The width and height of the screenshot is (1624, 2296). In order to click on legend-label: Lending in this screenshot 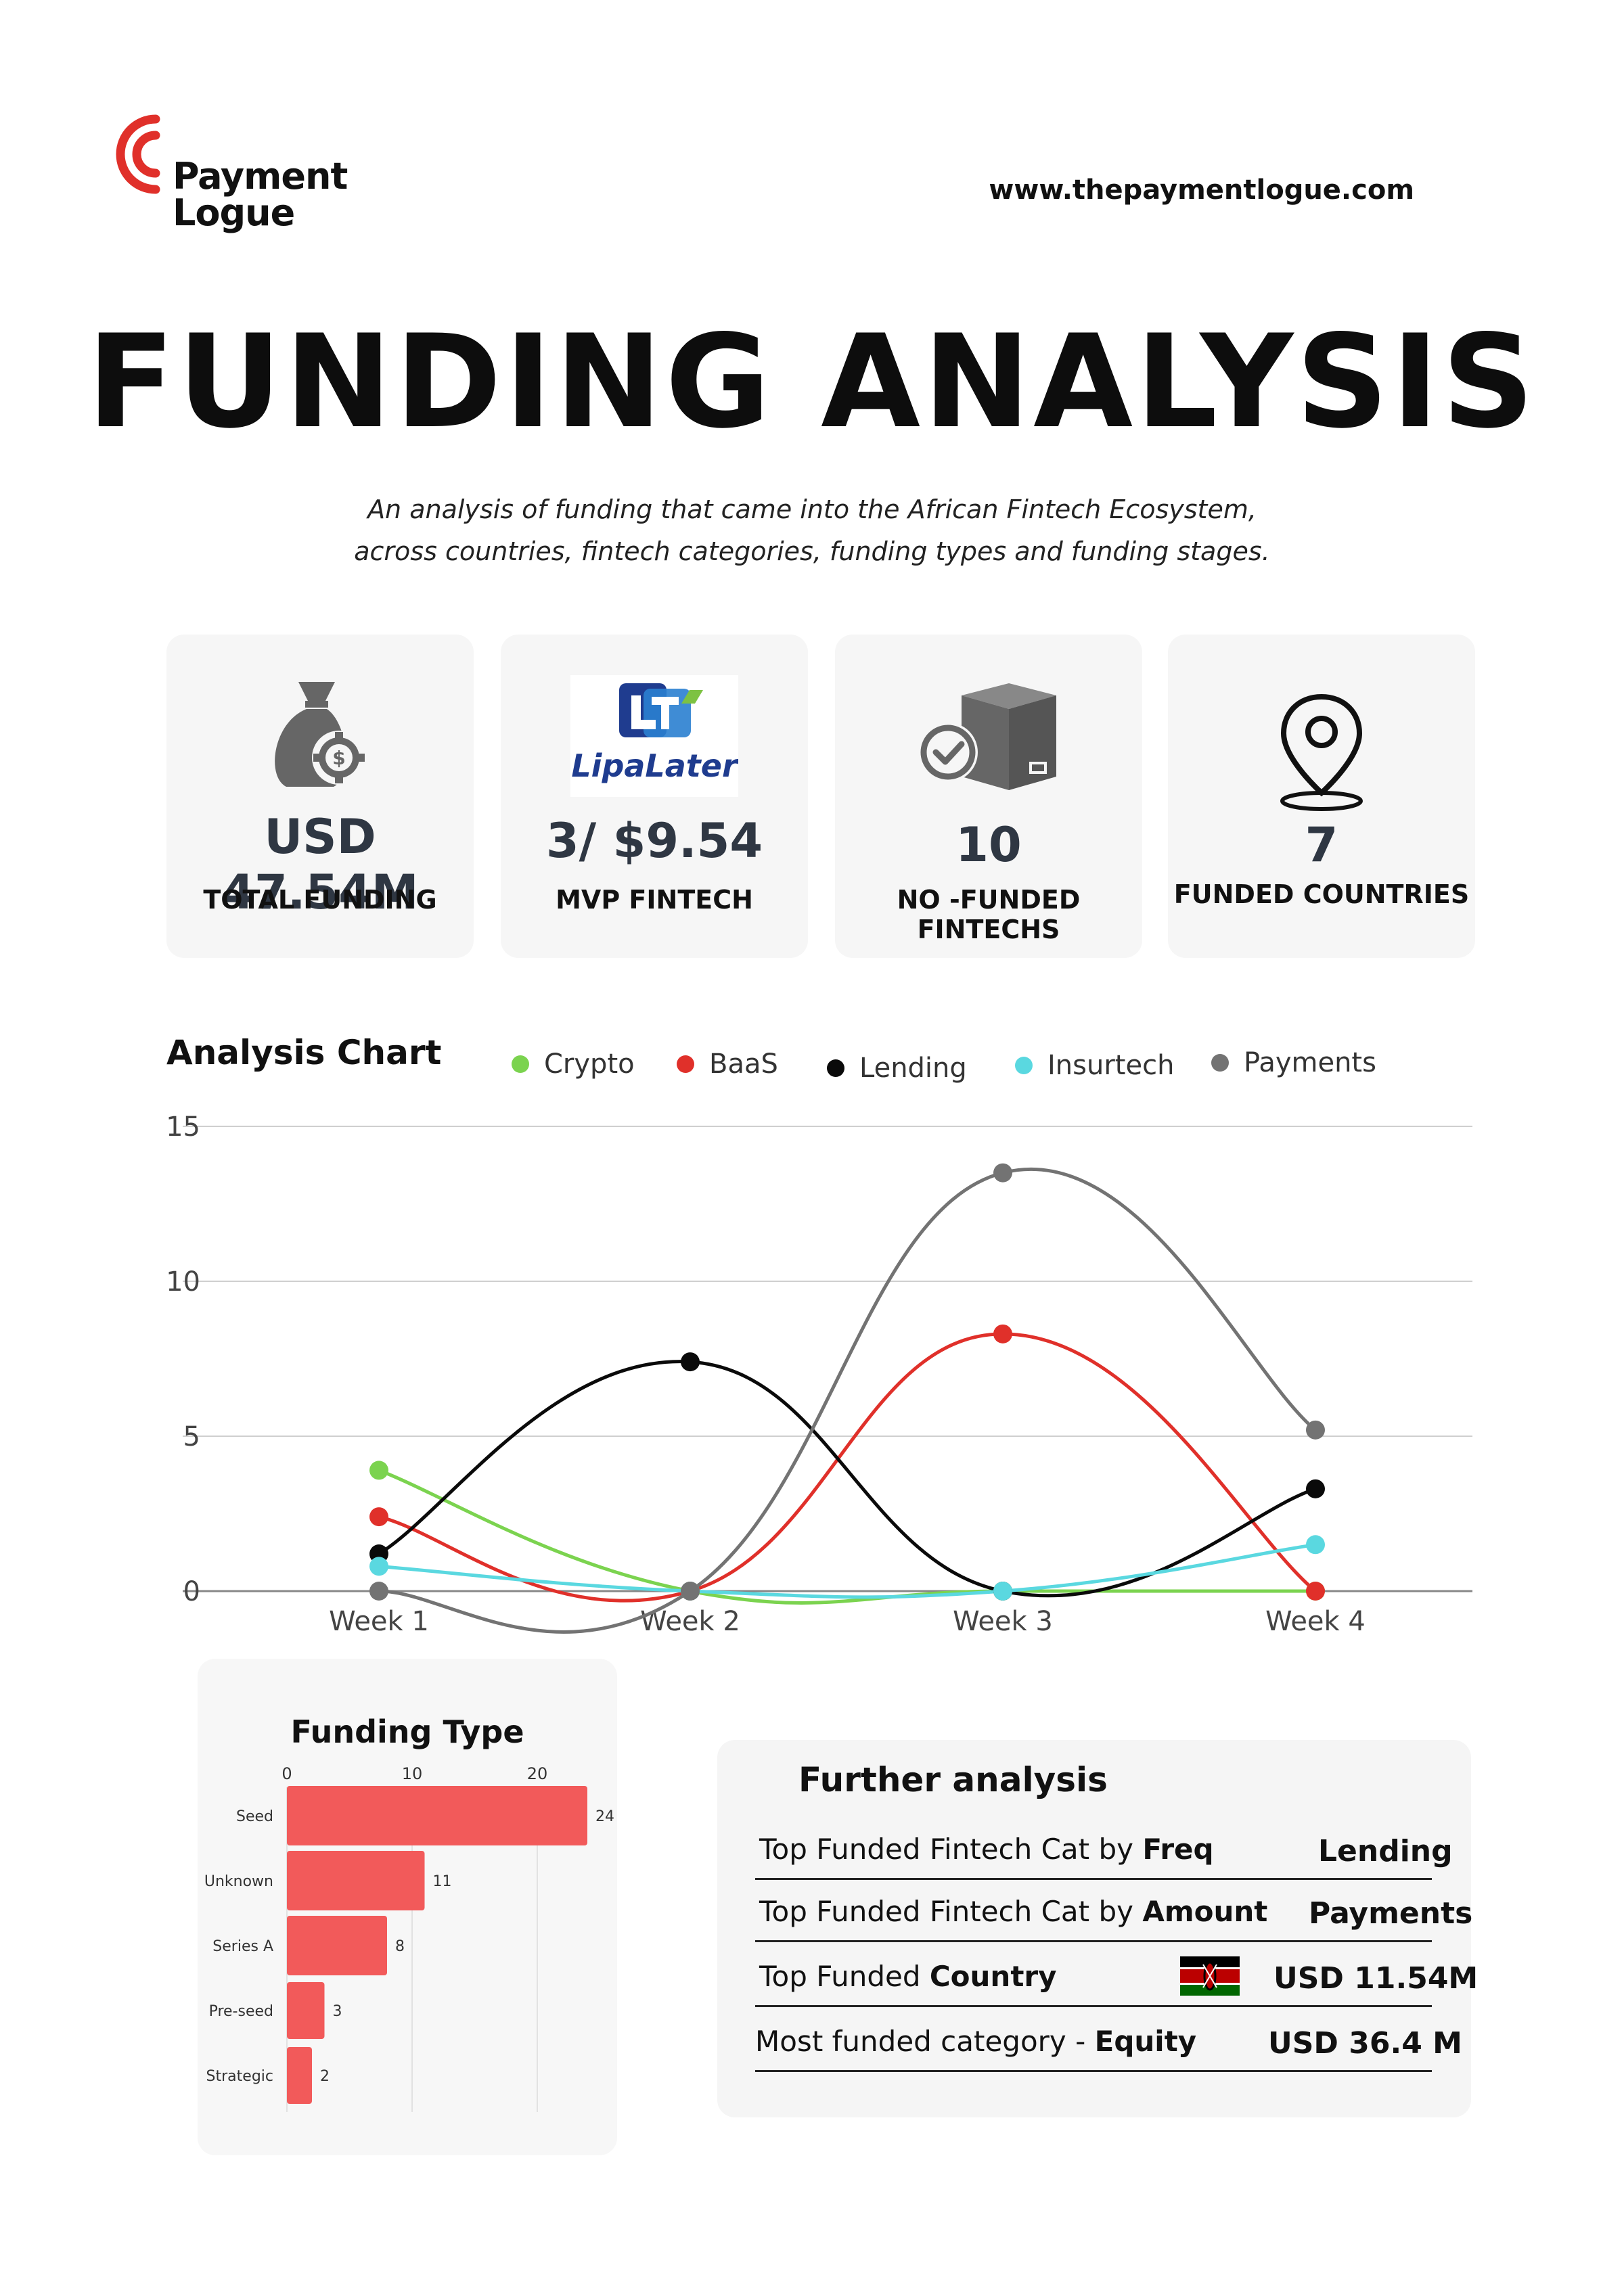, I will do `click(913, 1068)`.